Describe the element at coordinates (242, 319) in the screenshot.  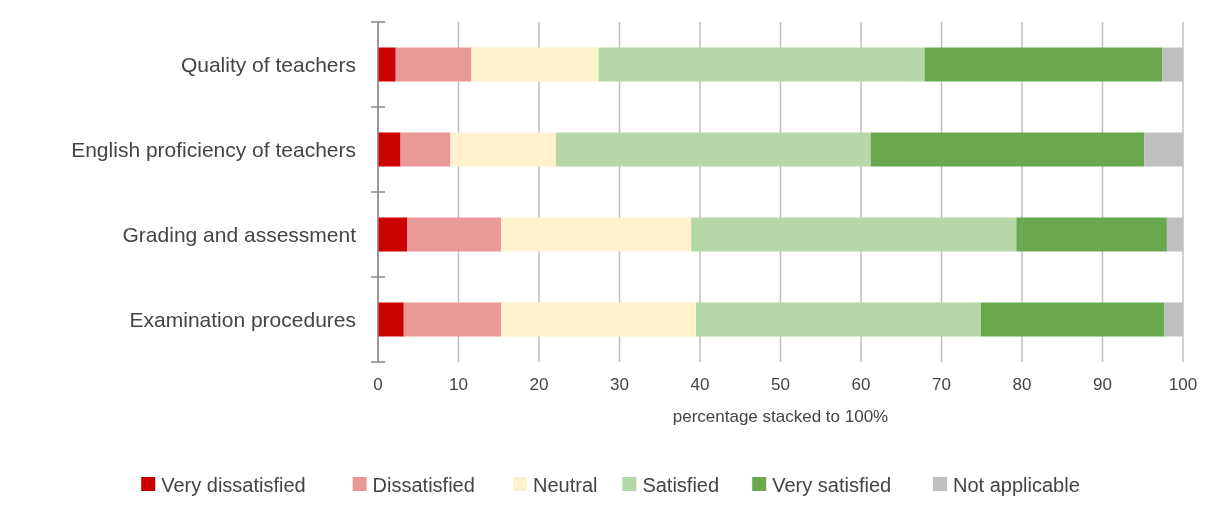
I see `y-tick-label: Examination procedures` at that location.